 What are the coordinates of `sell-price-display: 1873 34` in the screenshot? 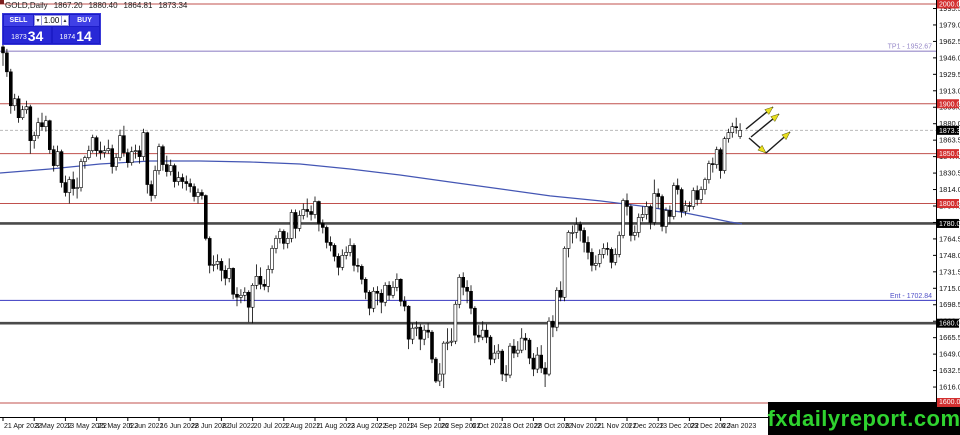 It's located at (27, 35).